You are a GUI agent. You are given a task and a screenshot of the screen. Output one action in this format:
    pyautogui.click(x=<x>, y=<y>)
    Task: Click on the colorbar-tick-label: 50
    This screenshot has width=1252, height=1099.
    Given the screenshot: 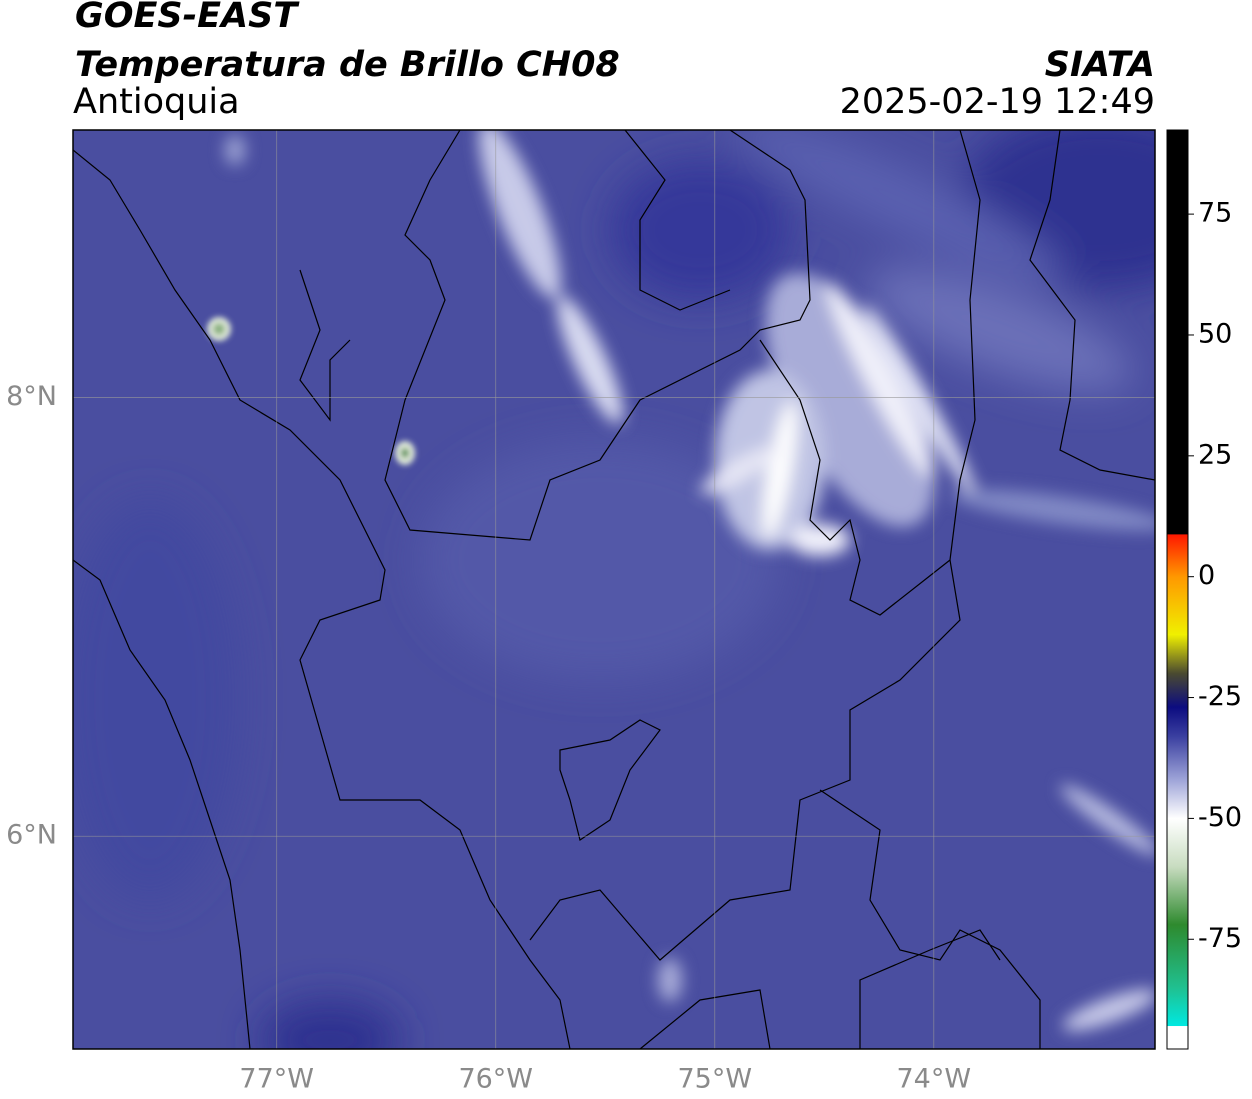 What is the action you would take?
    pyautogui.click(x=1215, y=333)
    